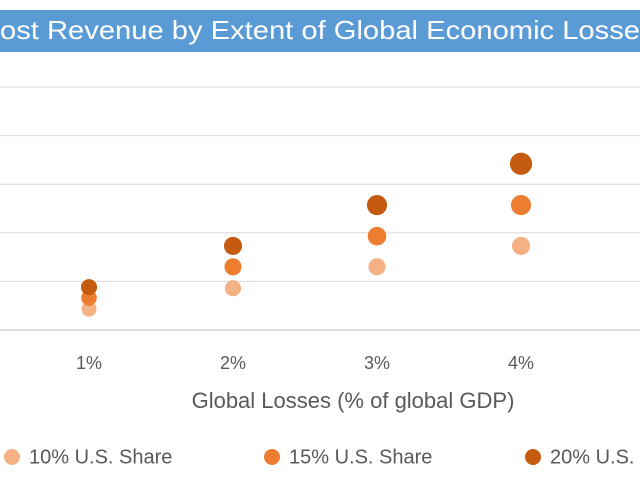 The width and height of the screenshot is (640, 480). What do you see at coordinates (89, 363) in the screenshot?
I see `x-tick-label: 1%` at bounding box center [89, 363].